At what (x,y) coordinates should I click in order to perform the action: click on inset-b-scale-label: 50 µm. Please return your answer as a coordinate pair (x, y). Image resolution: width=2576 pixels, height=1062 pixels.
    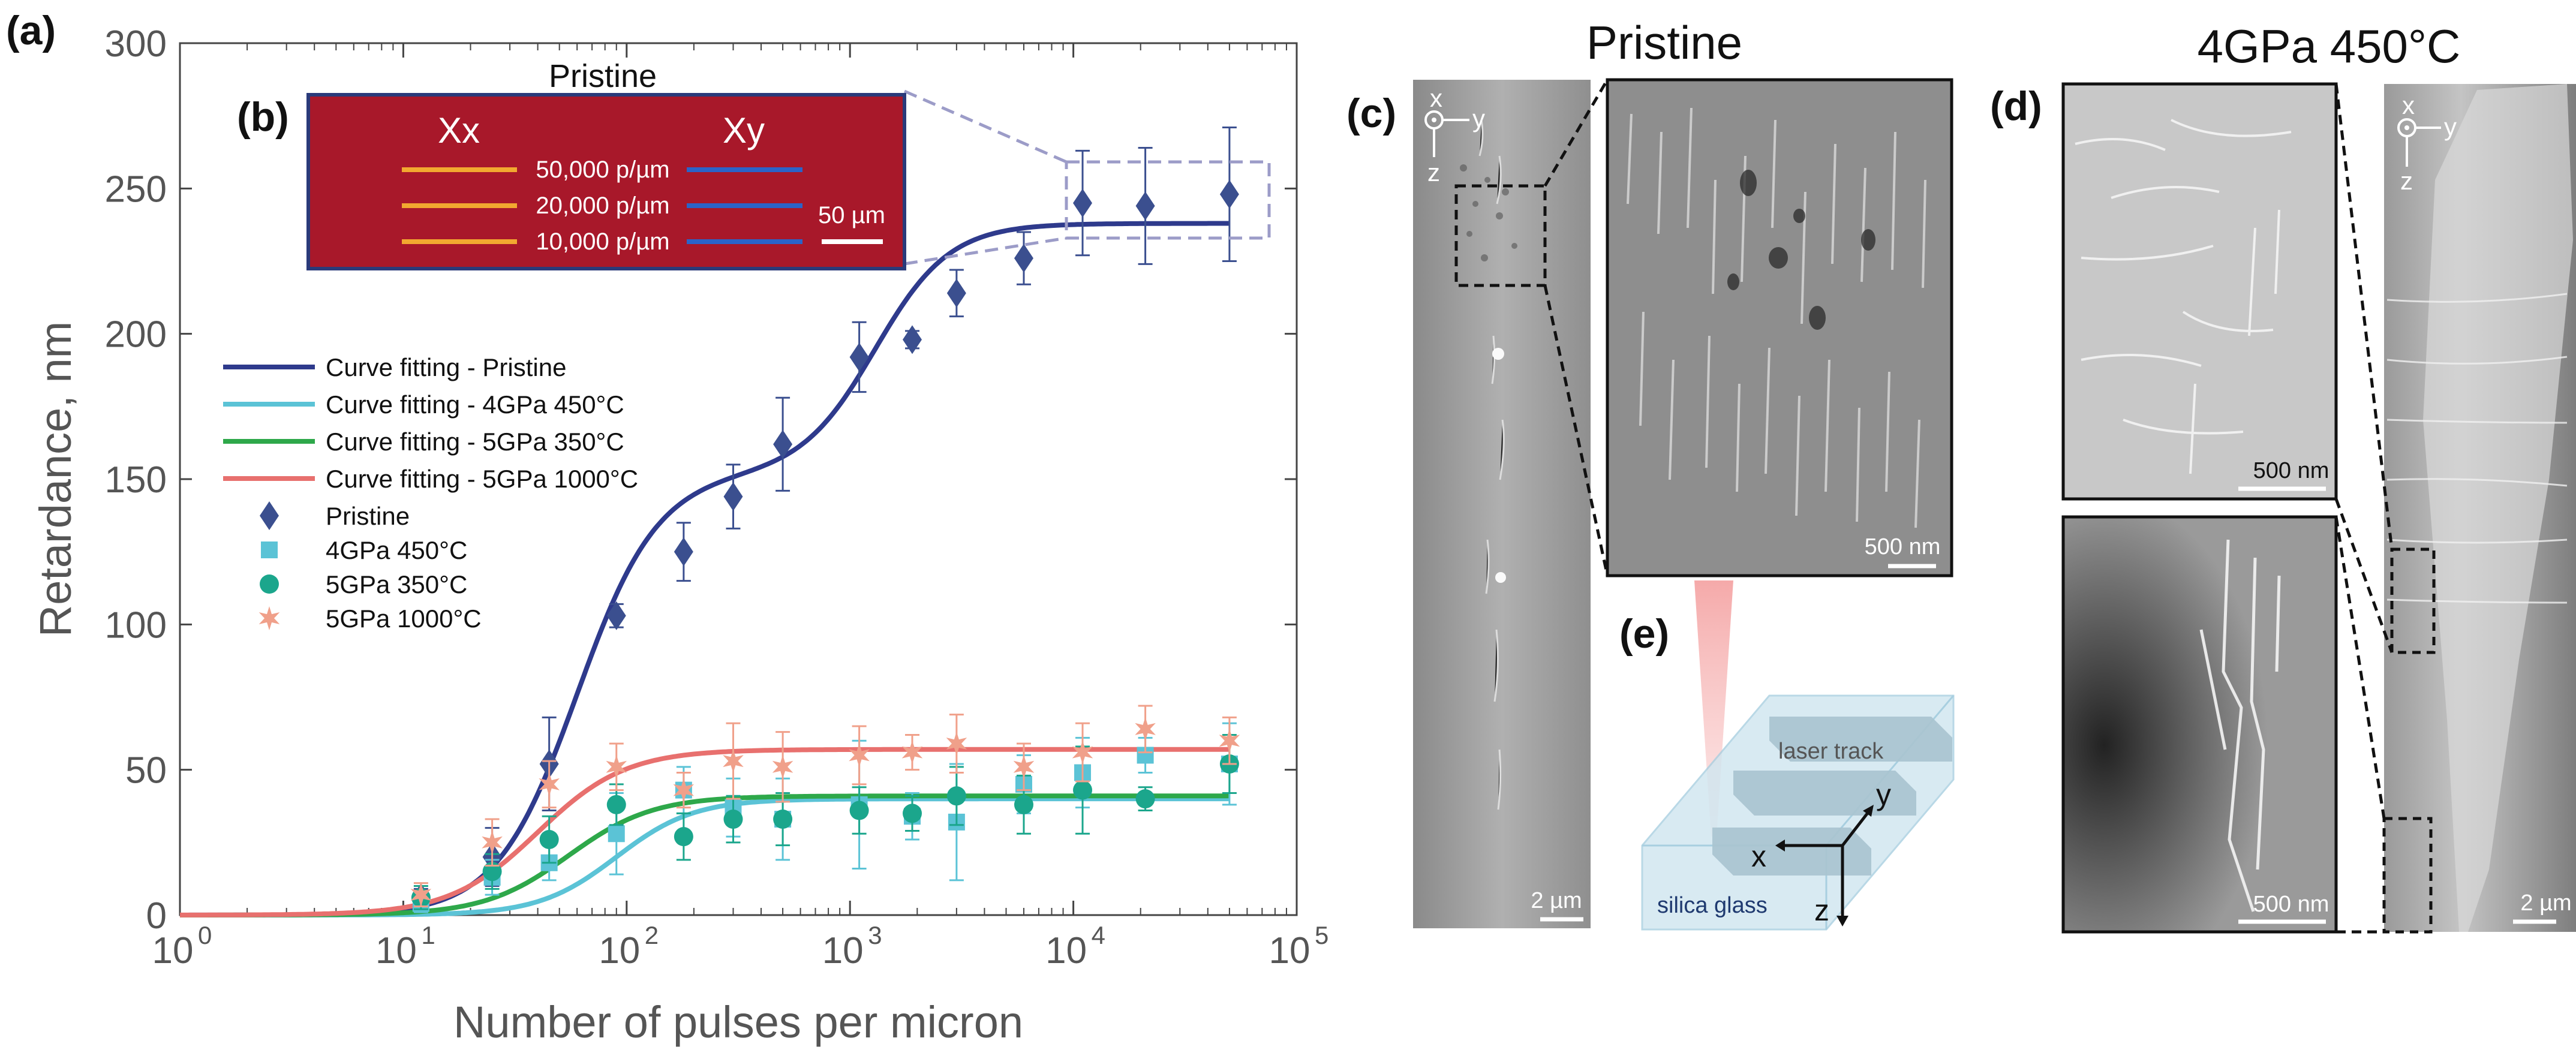
    Looking at the image, I should click on (852, 215).